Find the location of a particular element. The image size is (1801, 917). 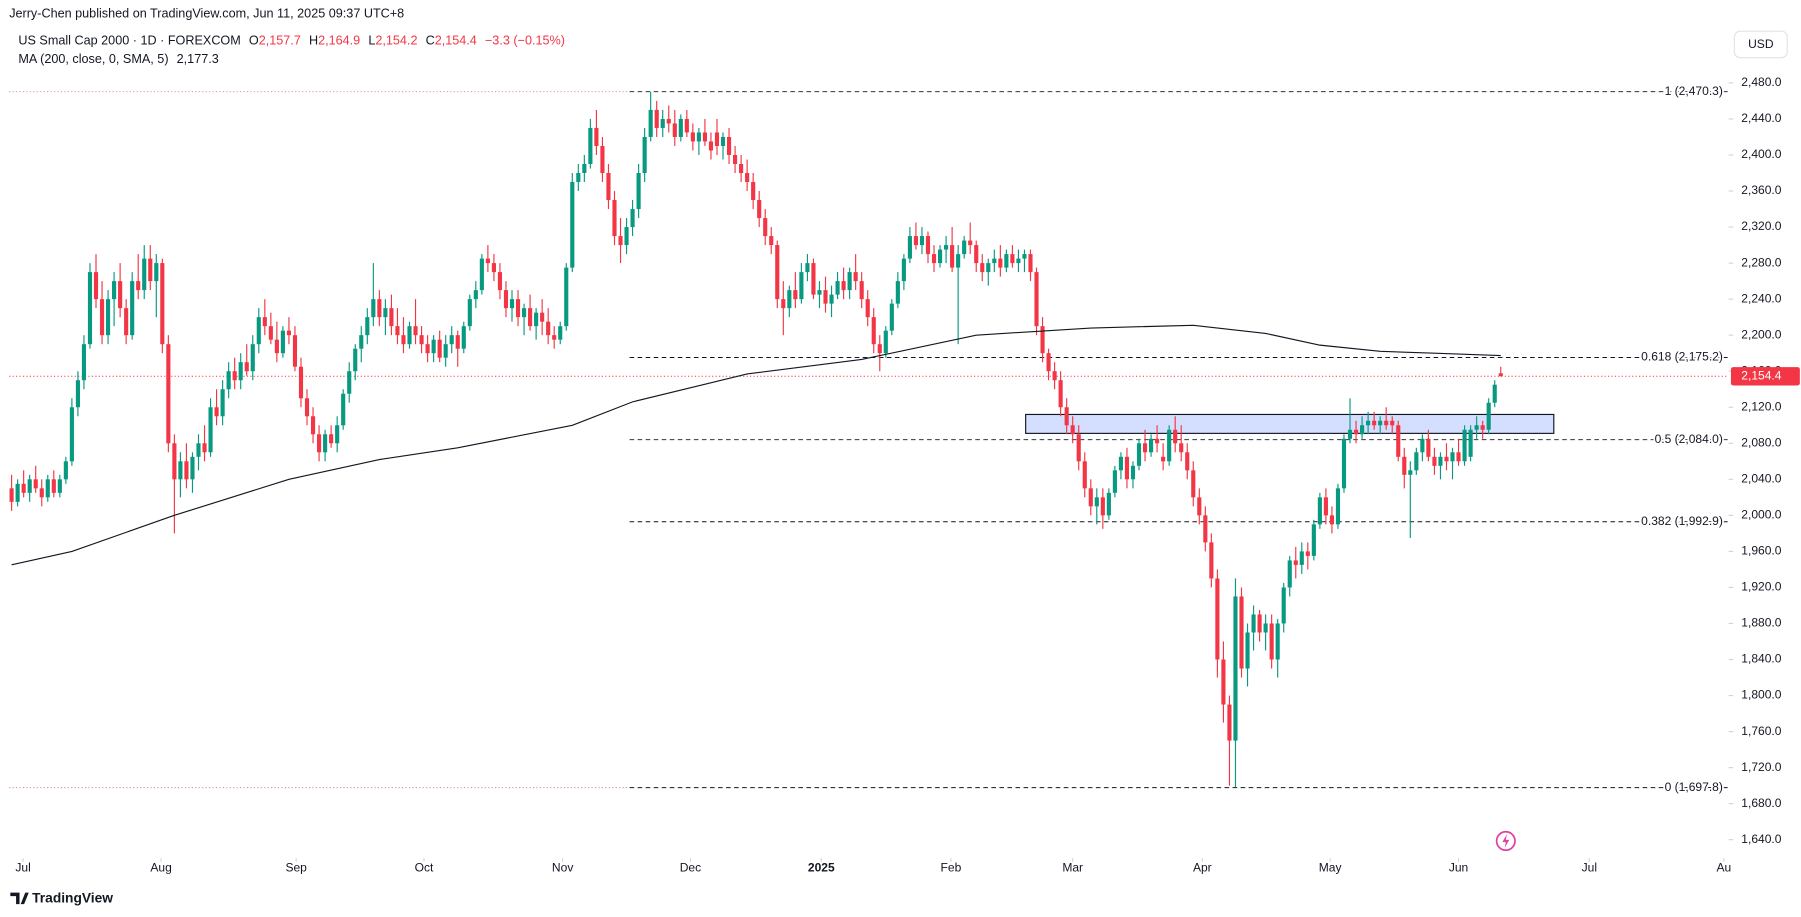

currency-button is located at coordinates (1760, 44).